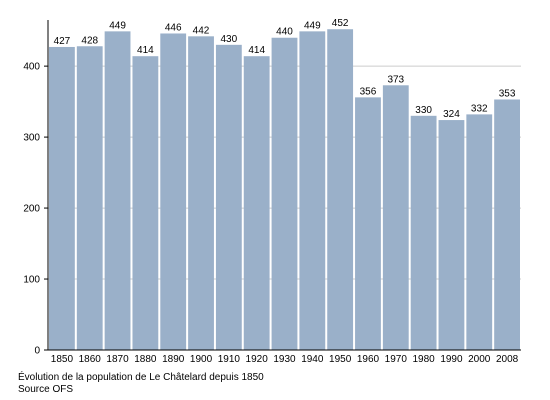 The image size is (550, 400). I want to click on x-tick-label: 1950, so click(340, 359).